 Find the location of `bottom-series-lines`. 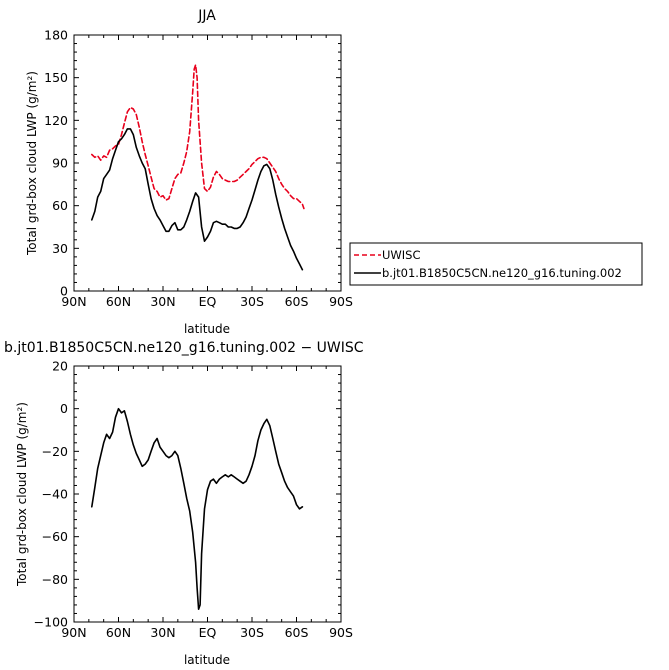

bottom-series-lines is located at coordinates (197, 508).